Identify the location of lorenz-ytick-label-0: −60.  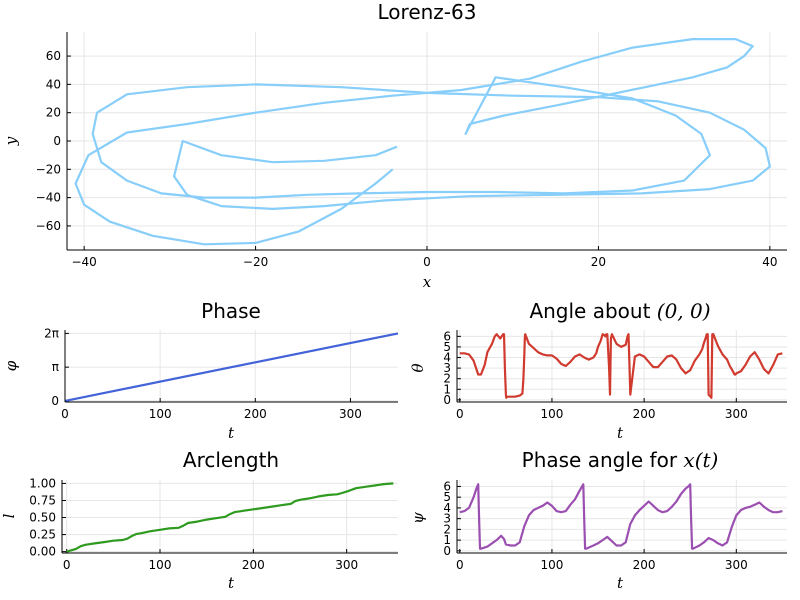
(48, 226).